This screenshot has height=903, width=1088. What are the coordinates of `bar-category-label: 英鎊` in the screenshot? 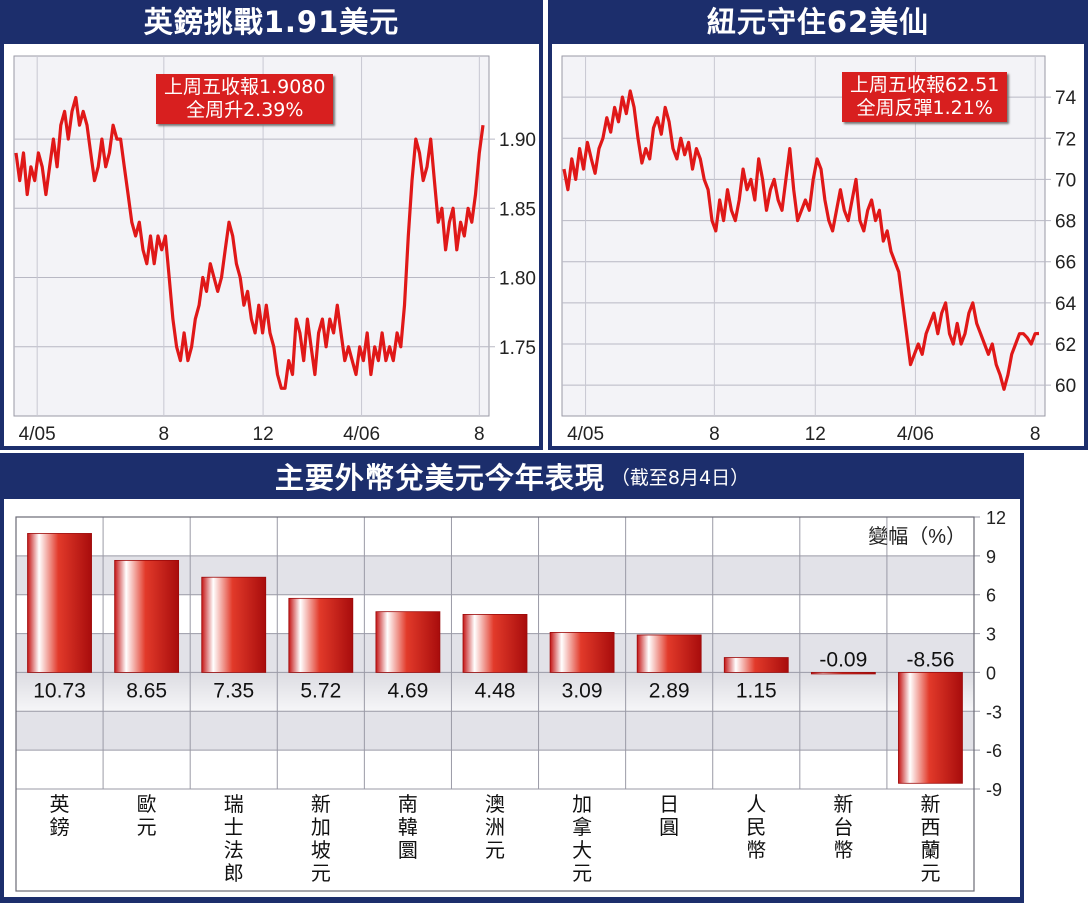 It's located at (60, 816).